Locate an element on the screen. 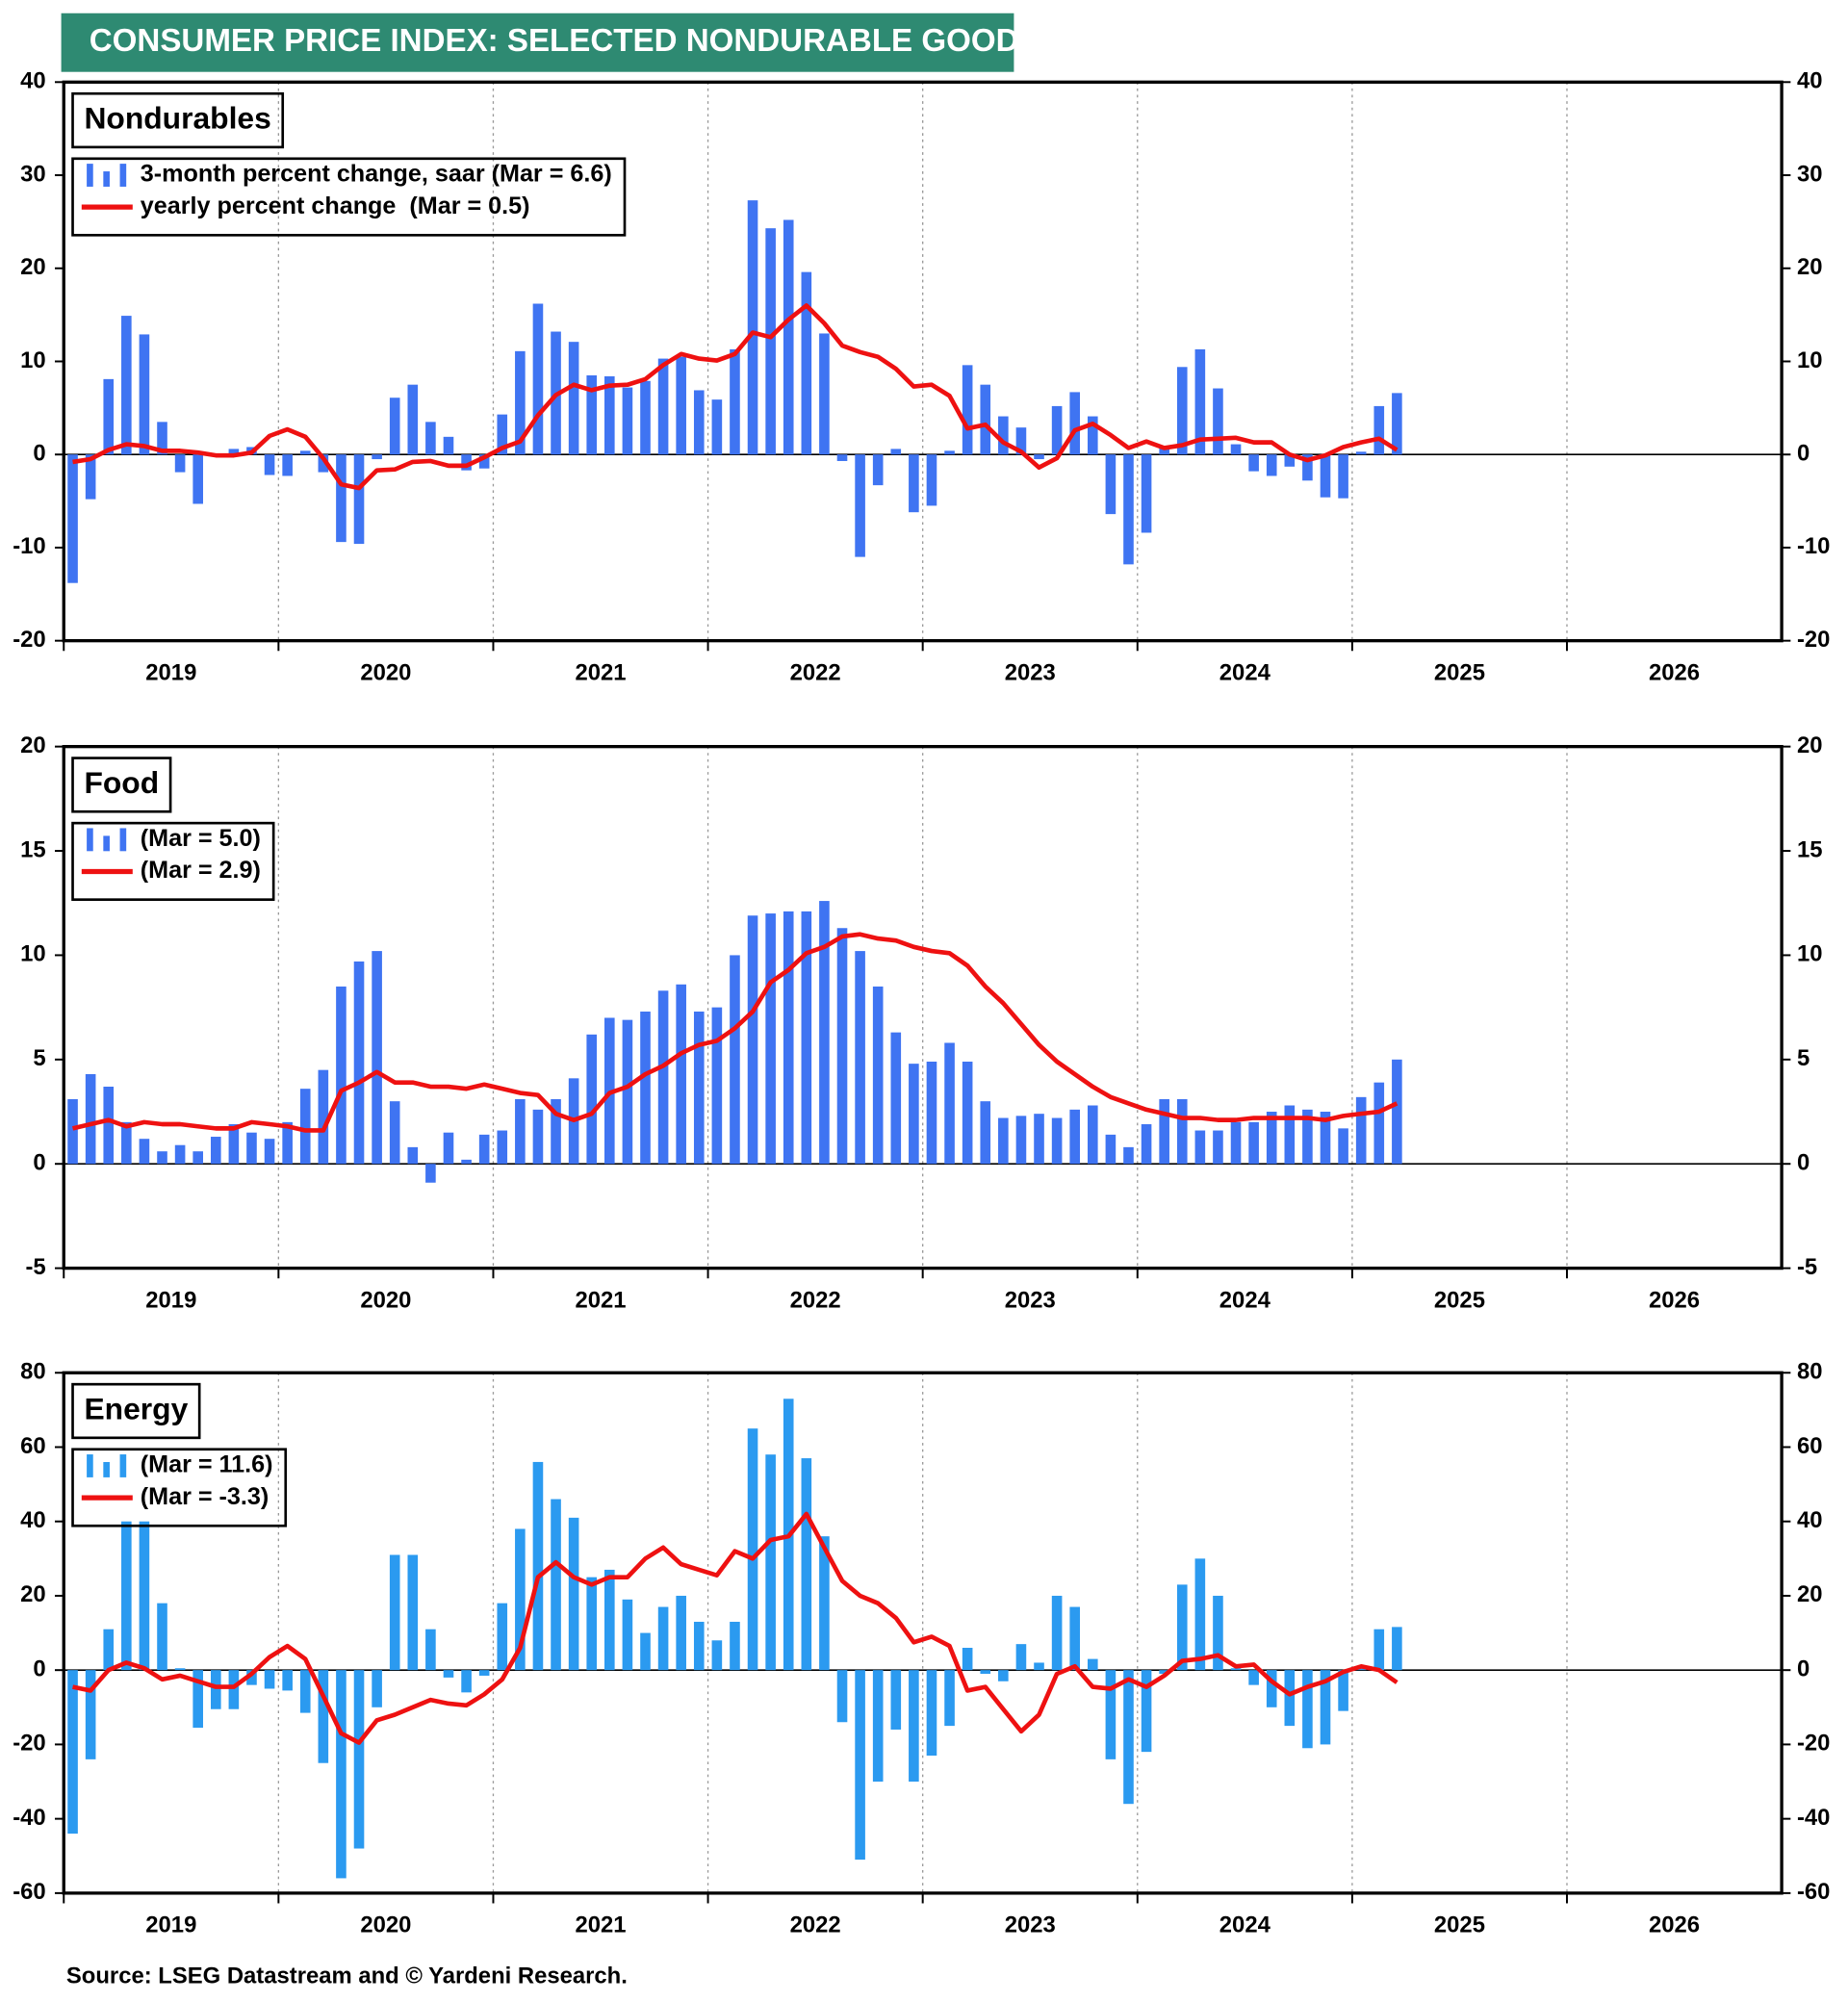 The image size is (1848, 2002). panel-title: Food is located at coordinates (121, 782).